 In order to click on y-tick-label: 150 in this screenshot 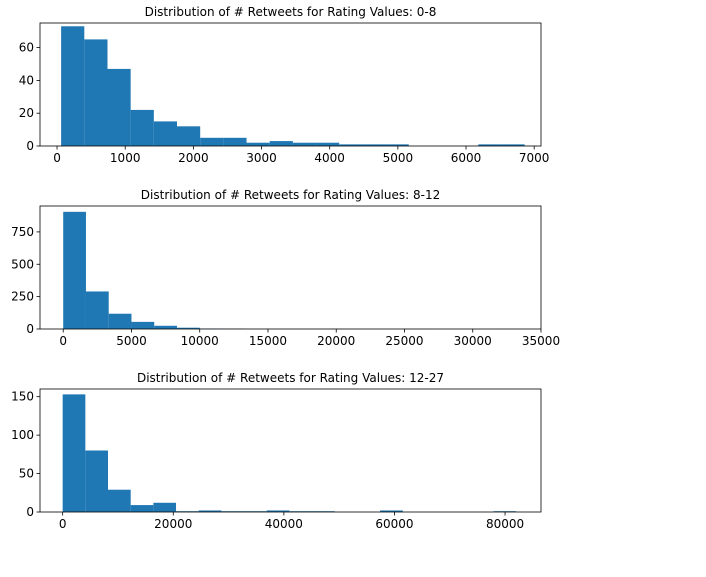, I will do `click(22, 397)`.